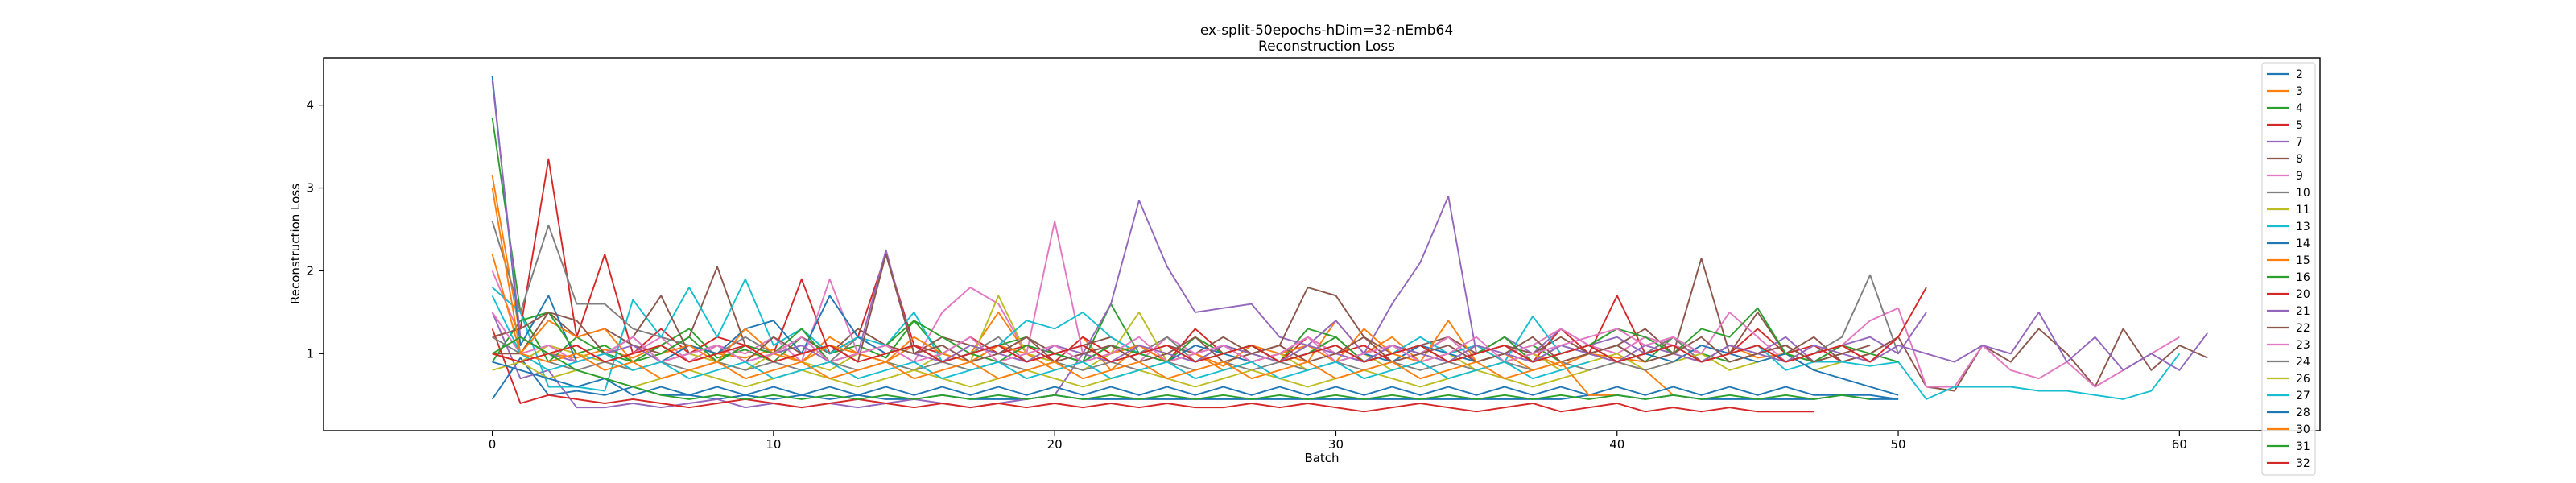 The width and height of the screenshot is (2576, 483). Describe the element at coordinates (2299, 91) in the screenshot. I see `legend-label-3: 3` at that location.